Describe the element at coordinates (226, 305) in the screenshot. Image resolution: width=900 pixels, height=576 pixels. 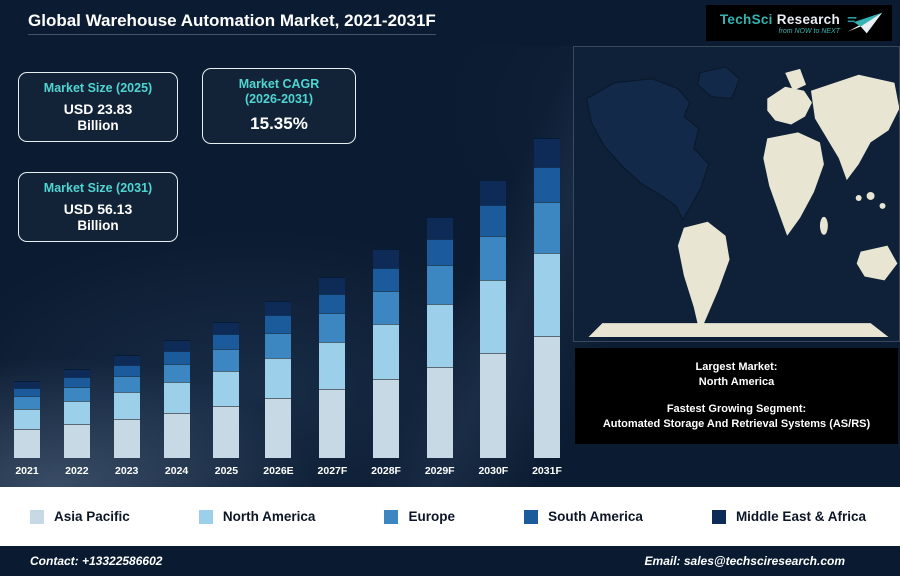
I see `bar-column-2025: 2025` at that location.